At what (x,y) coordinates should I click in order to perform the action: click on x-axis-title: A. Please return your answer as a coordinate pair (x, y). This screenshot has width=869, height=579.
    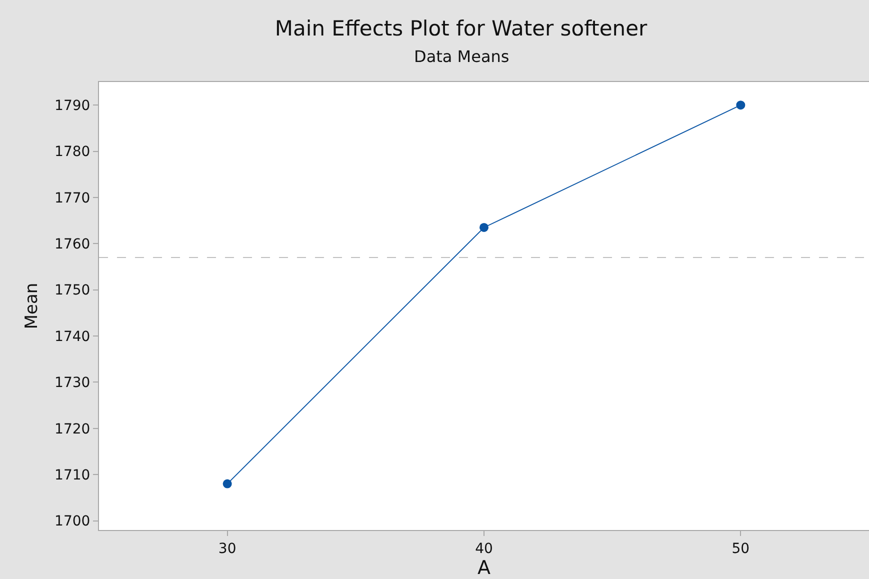
    Looking at the image, I should click on (484, 568).